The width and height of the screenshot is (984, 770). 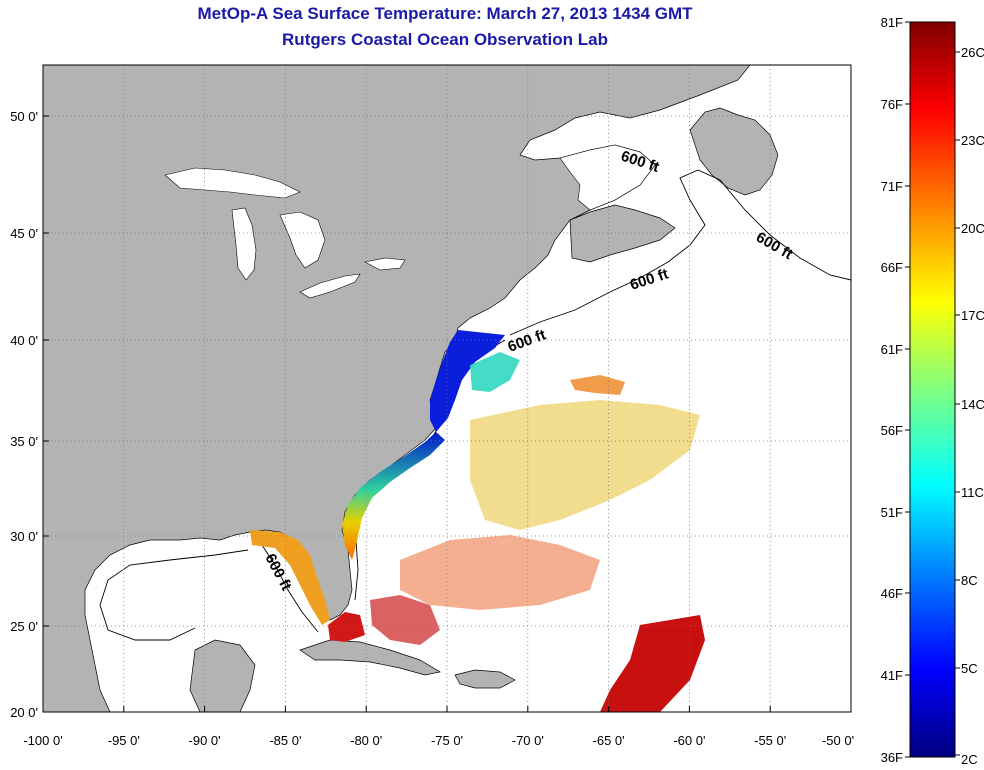 What do you see at coordinates (302, 240) in the screenshot?
I see `lake-huron` at bounding box center [302, 240].